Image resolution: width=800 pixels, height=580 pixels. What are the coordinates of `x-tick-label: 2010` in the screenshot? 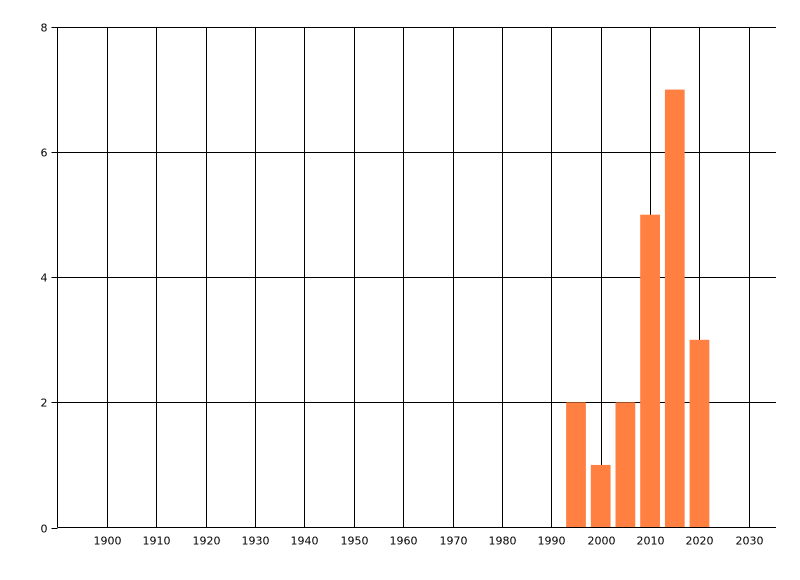 It's located at (651, 541).